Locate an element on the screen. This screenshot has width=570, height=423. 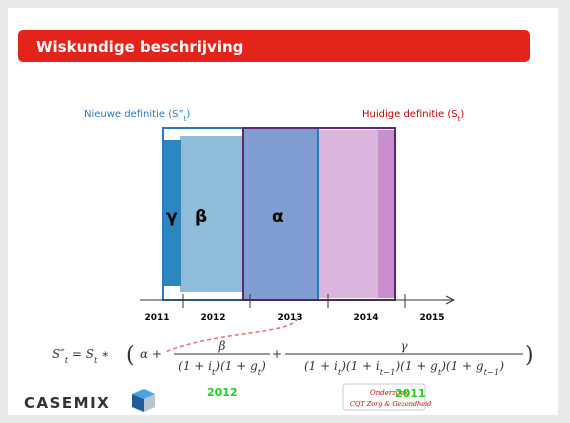
label-new: Nieuwe definitie (S”t) is located at coordinates (137, 116).